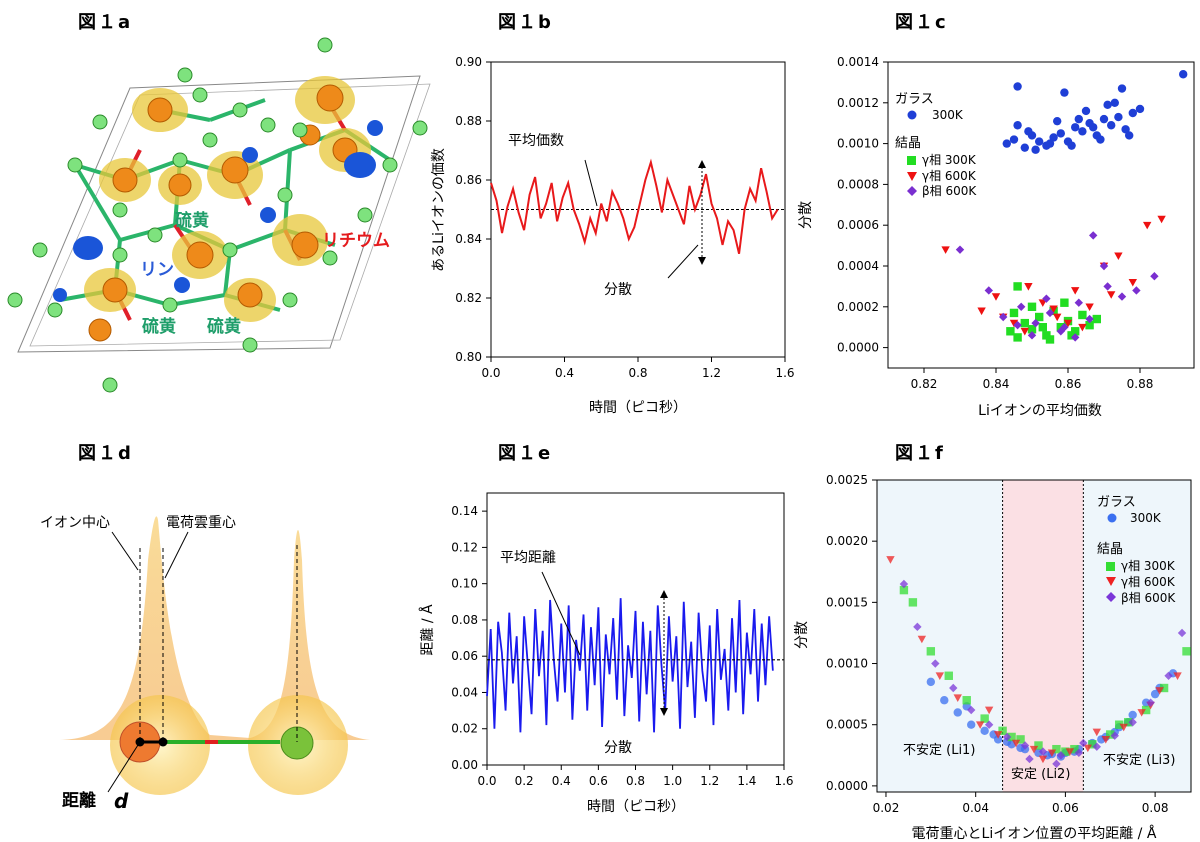  I want to click on ytick-label: 0.90, so click(468, 62).